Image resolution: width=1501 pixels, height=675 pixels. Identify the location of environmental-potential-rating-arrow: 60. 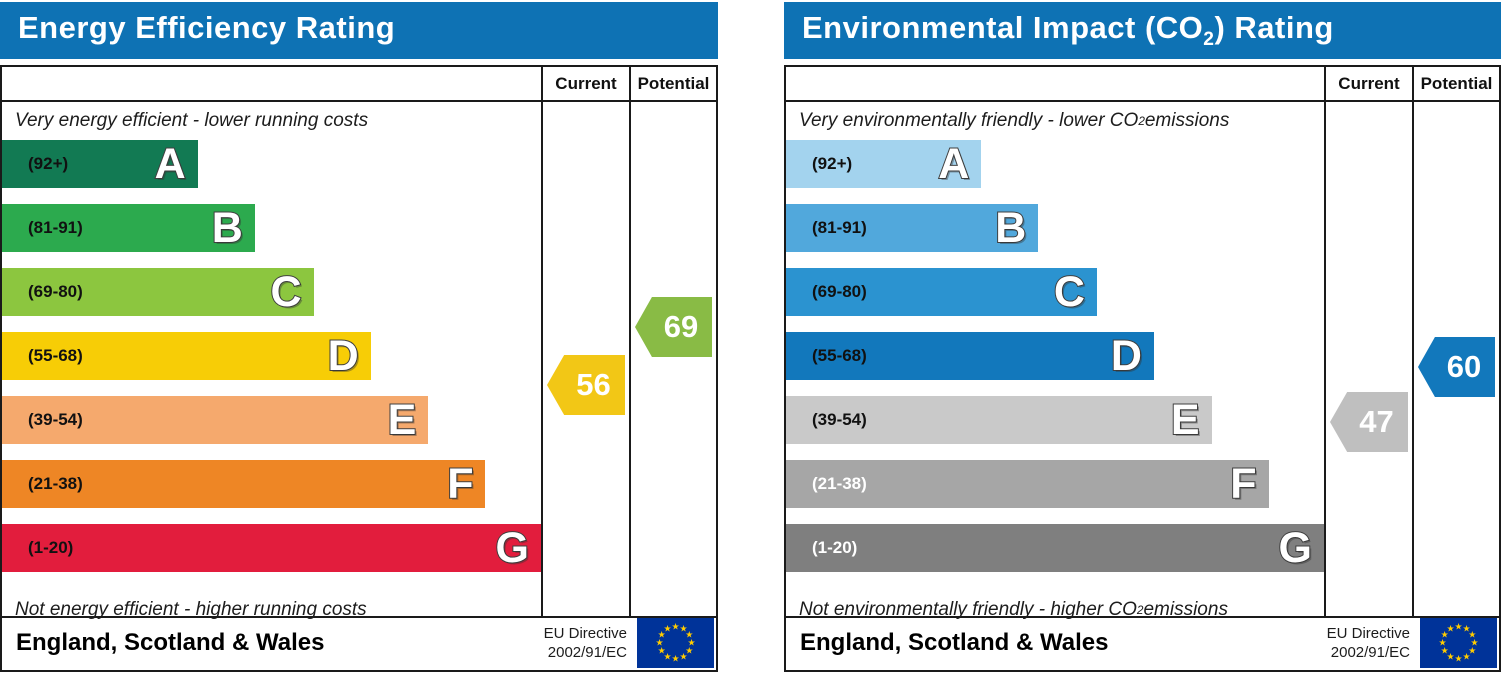
(1456, 367).